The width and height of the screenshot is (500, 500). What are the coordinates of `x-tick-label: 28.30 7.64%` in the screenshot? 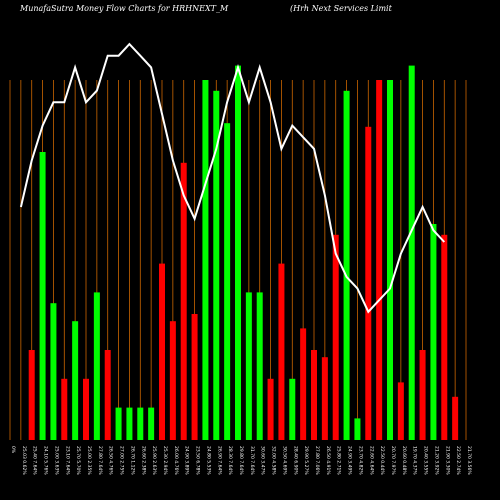 It's located at (230, 460).